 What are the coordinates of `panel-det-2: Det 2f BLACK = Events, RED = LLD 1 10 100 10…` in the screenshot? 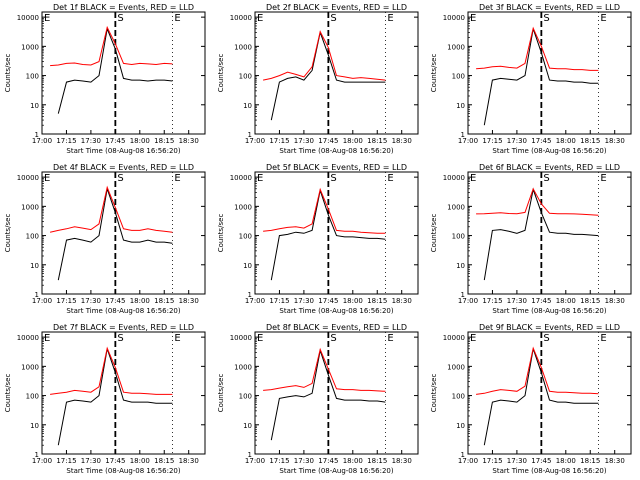 It's located at (318, 79).